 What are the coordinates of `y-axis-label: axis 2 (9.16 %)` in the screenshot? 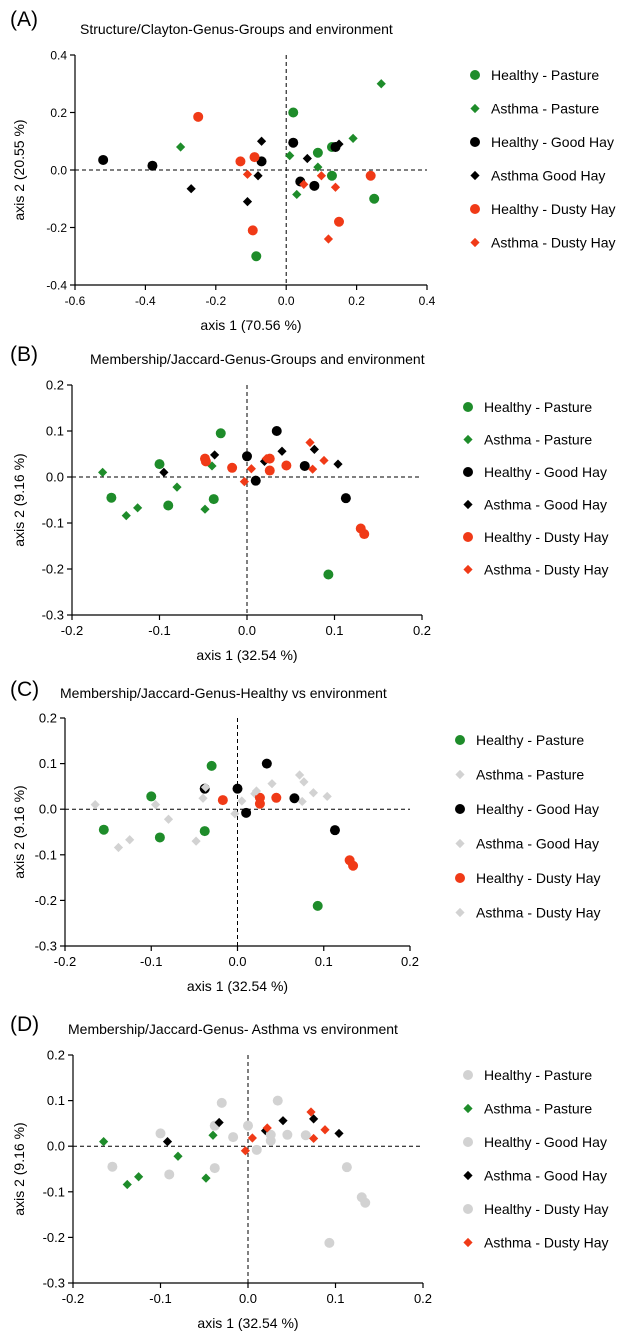 It's located at (19, 831).